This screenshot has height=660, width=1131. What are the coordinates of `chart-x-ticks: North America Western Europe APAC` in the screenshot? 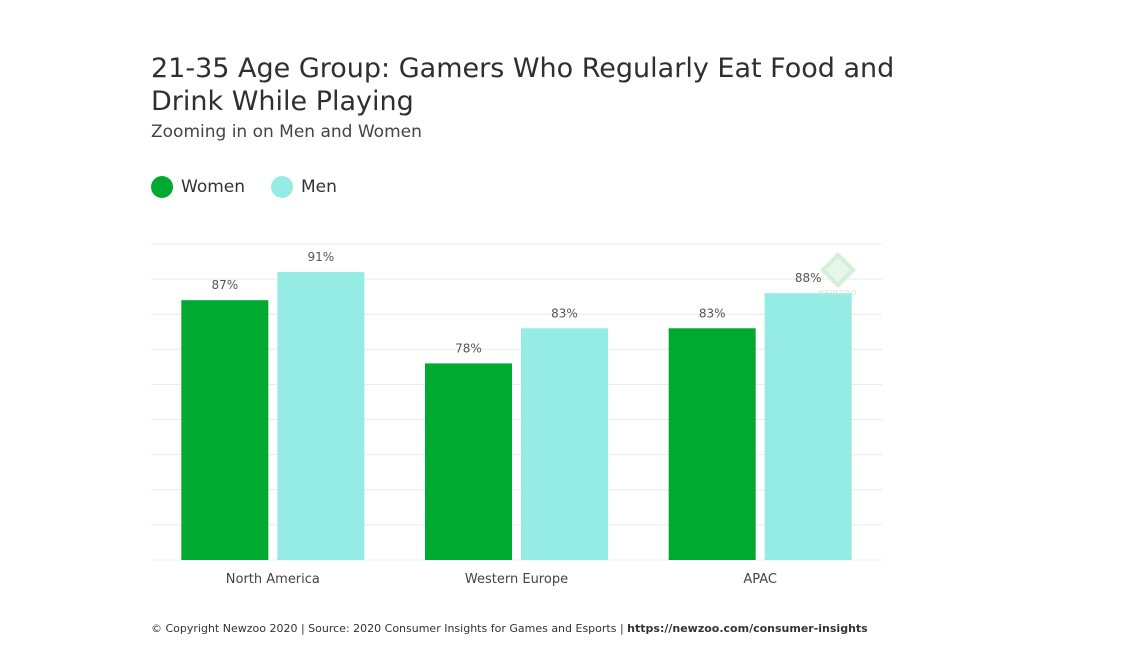 It's located at (501, 579).